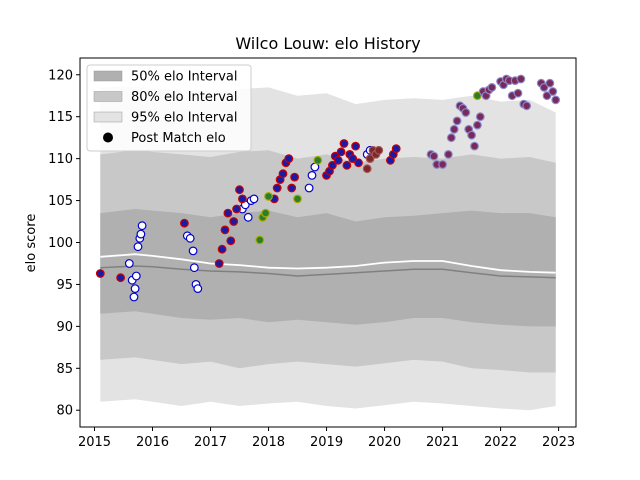 This screenshot has height=480, width=640. I want to click on y-tick-label: 100, so click(60, 243).